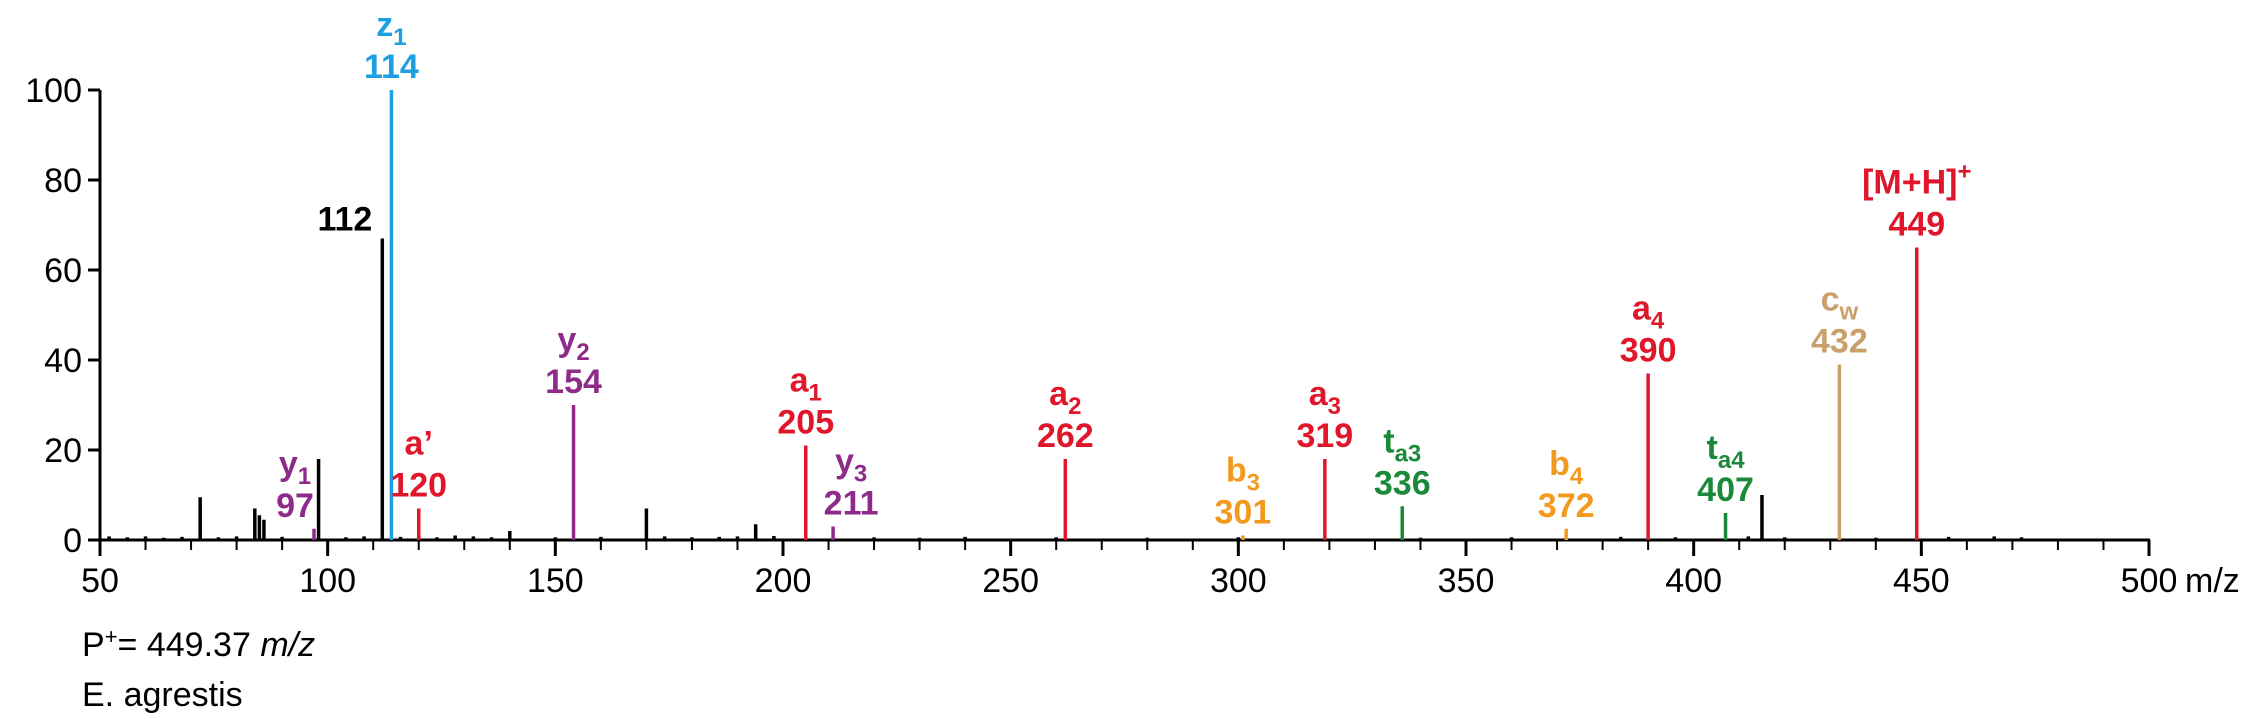  Describe the element at coordinates (1725, 490) in the screenshot. I see `peak-mz-label: 407` at that location.